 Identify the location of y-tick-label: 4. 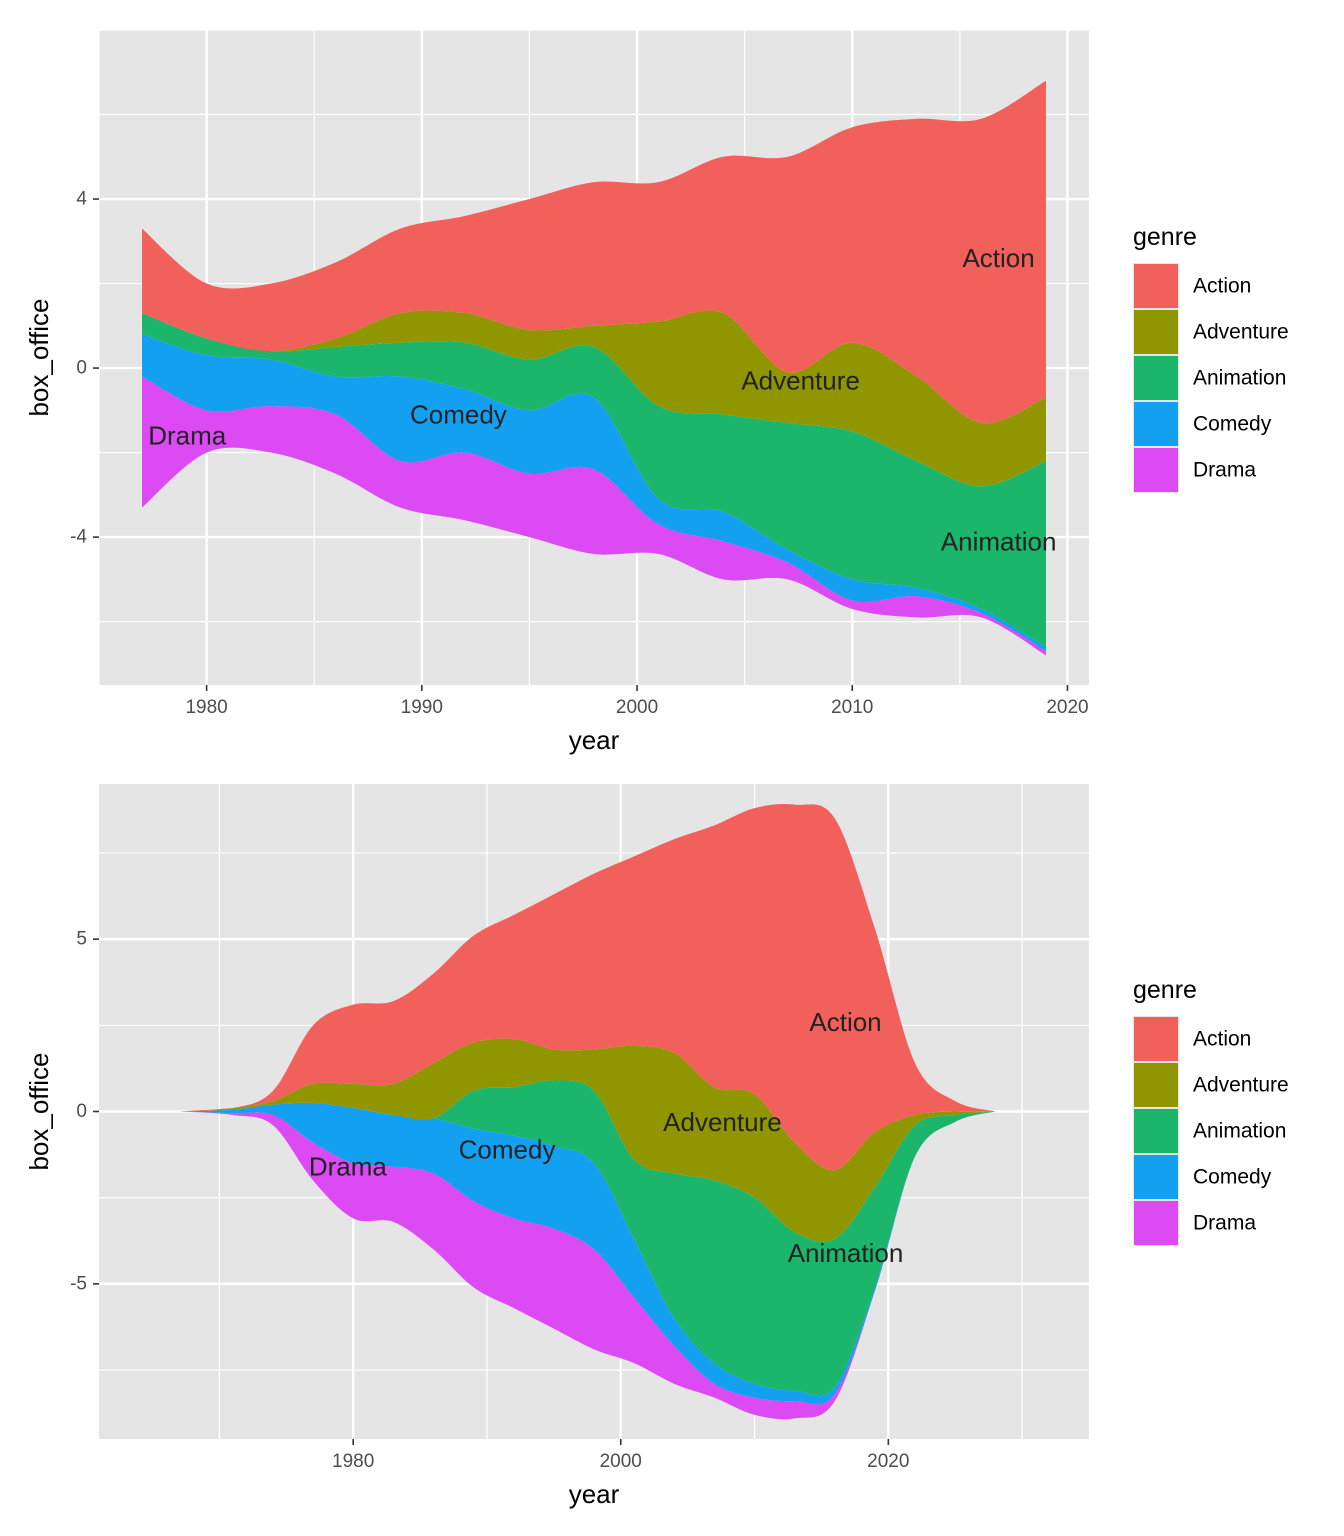
(81, 199).